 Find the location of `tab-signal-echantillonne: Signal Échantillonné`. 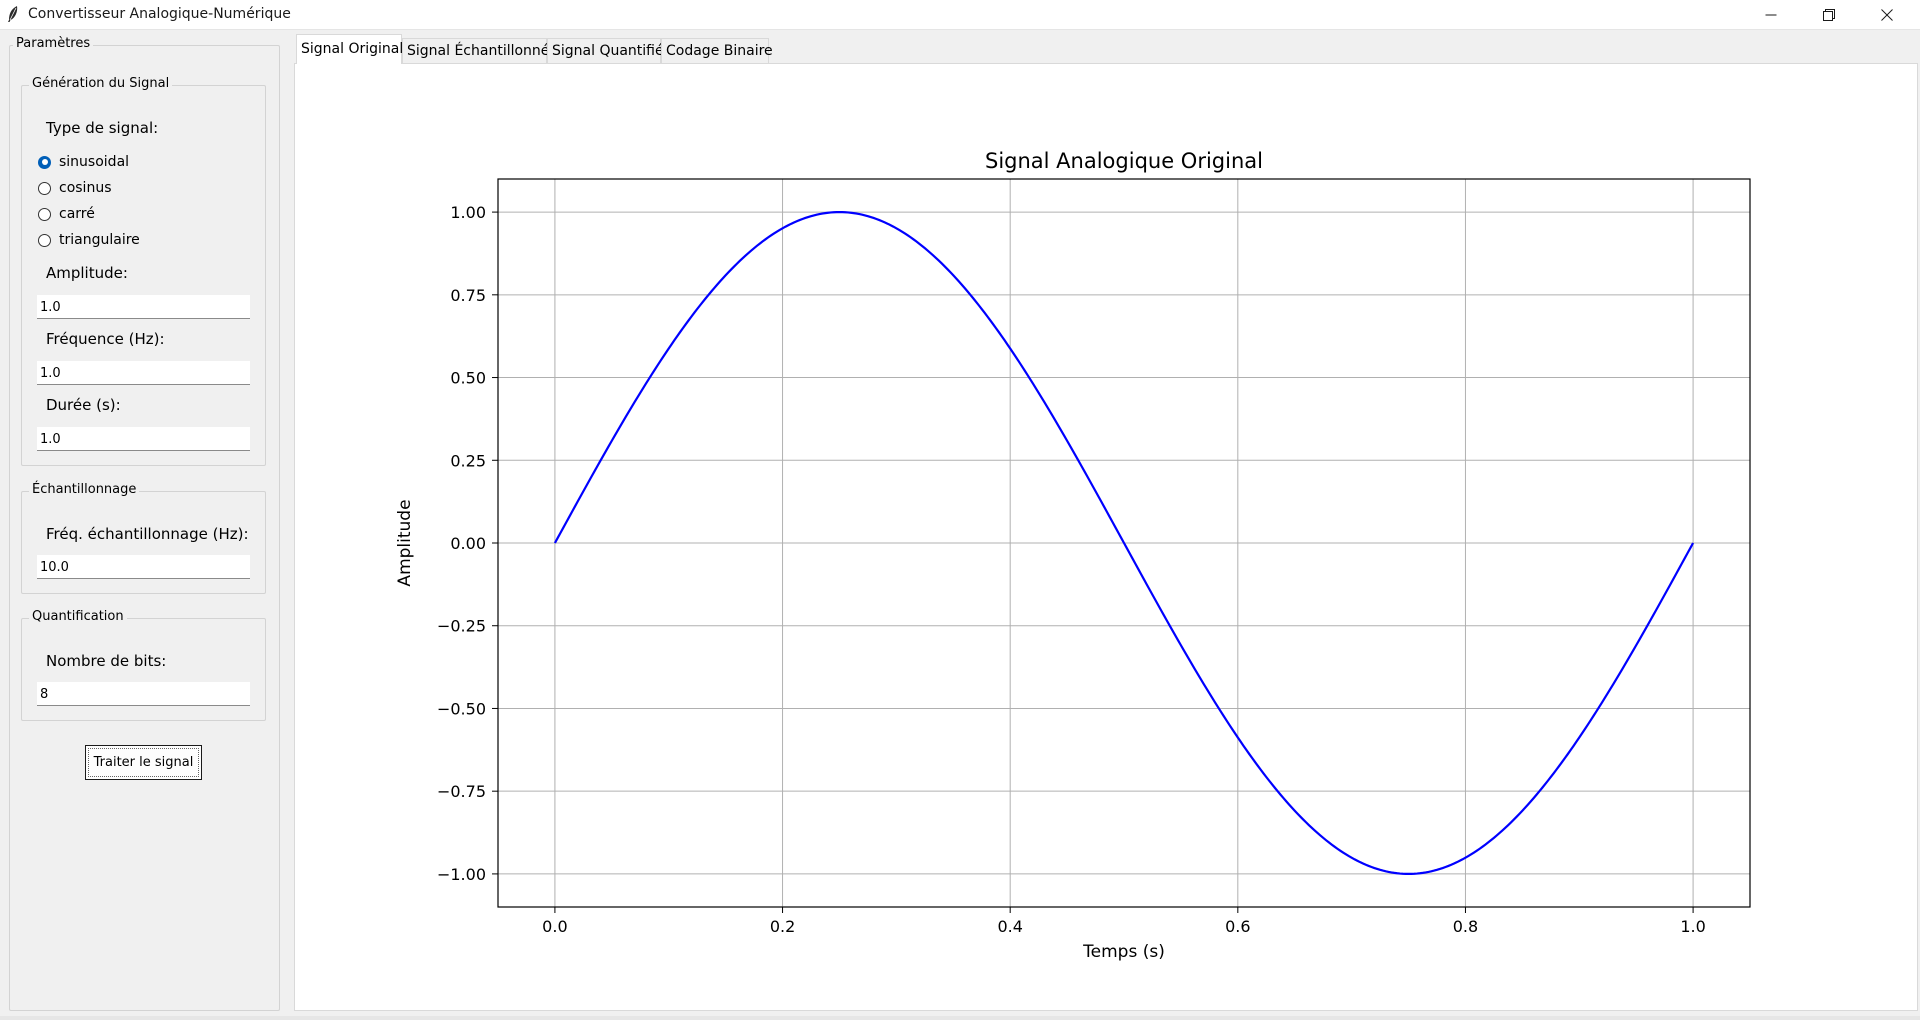

tab-signal-echantillonne: Signal Échantillonné is located at coordinates (475, 50).